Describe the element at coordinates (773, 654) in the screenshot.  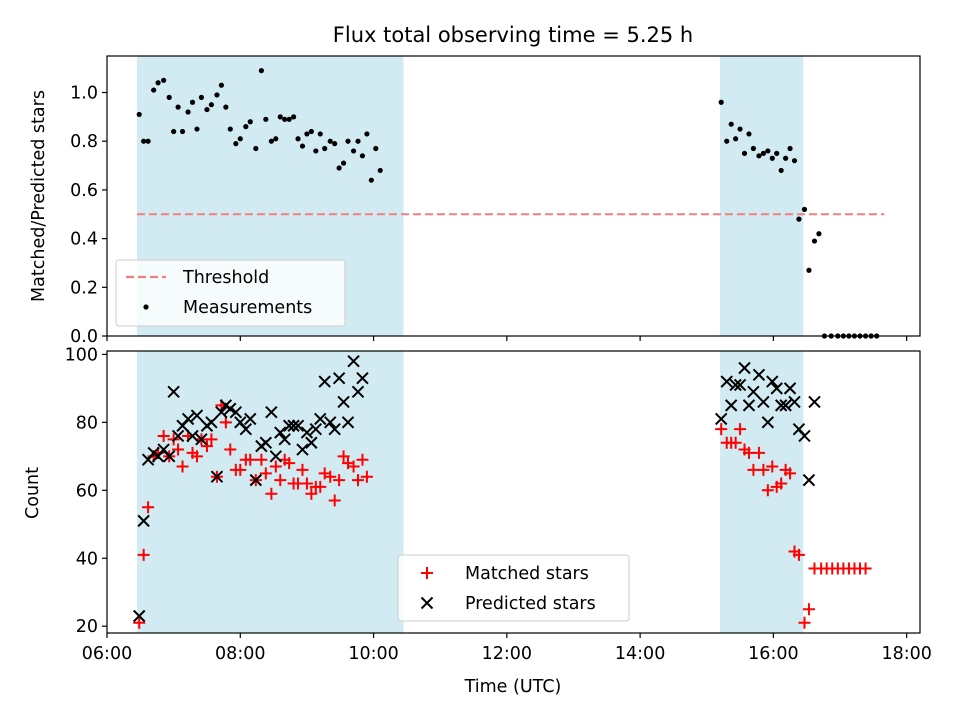
I see `x-tick-label: 16:00` at that location.